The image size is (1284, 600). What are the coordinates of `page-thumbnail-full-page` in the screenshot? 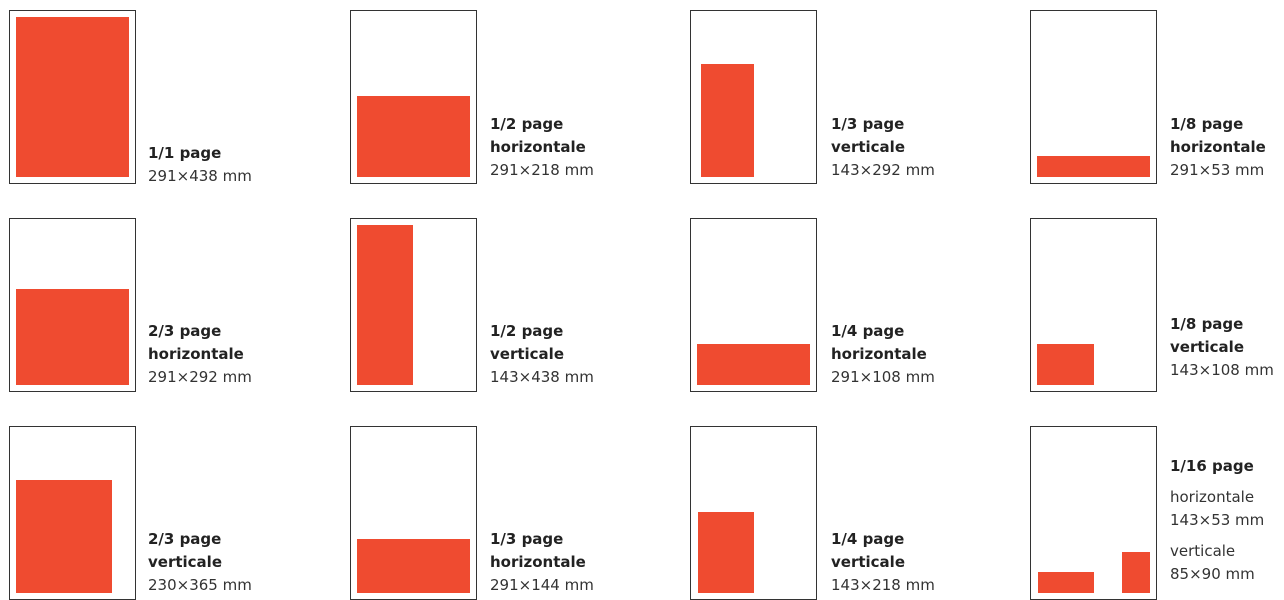 It's located at (72, 97).